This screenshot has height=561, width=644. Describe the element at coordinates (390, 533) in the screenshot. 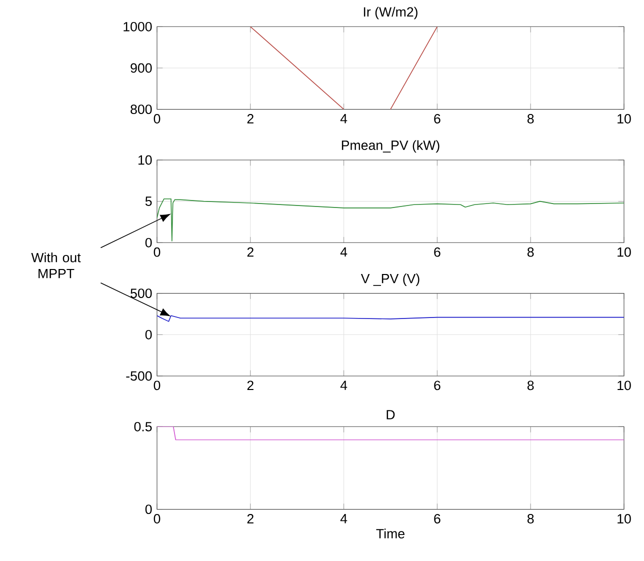

I see `x-axis-title: Time` at that location.